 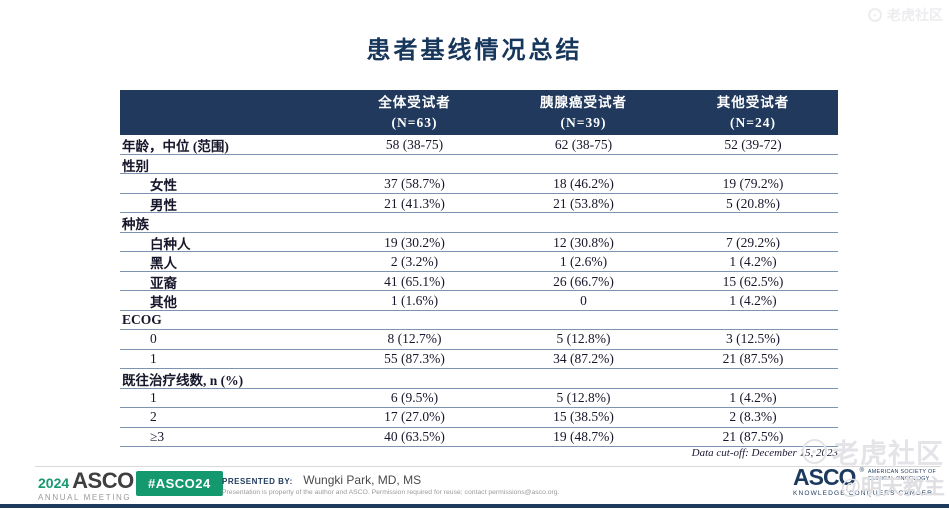 What do you see at coordinates (479, 203) in the screenshot?
I see `table-row-male: 男性 21 (41.3%) 21 (53.8%) 5 (20.8%)` at bounding box center [479, 203].